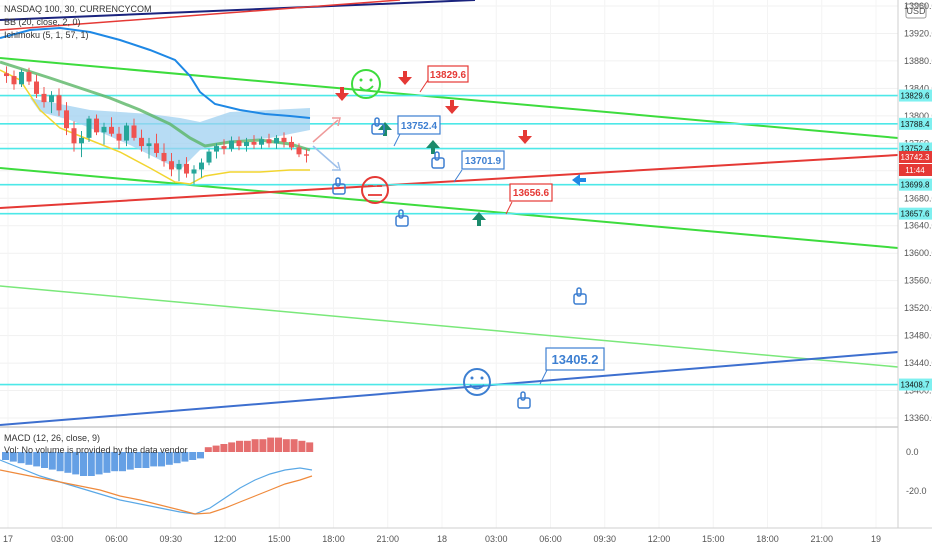 Image resolution: width=932 pixels, height=550 pixels. Describe the element at coordinates (915, 170) in the screenshot. I see `countdown-text: 11:44` at that location.